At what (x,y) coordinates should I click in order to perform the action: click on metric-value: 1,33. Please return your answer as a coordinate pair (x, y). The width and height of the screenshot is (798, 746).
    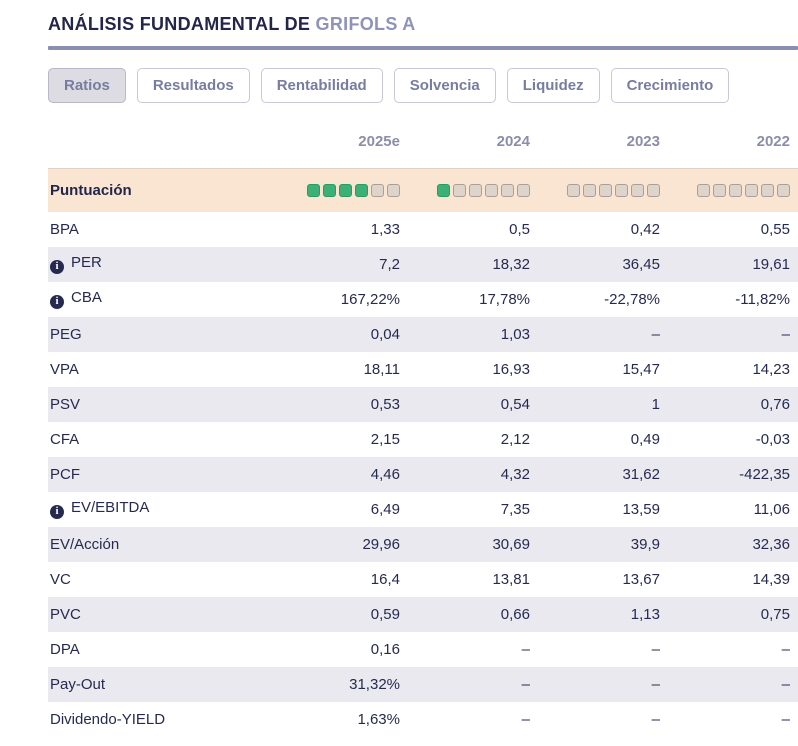
    Looking at the image, I should click on (385, 229).